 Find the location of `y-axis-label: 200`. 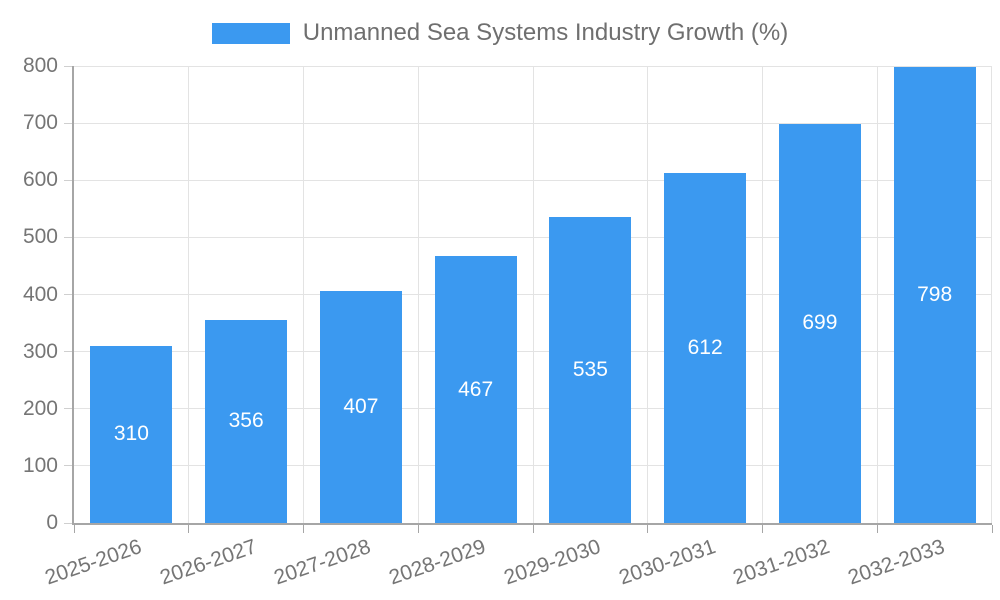

y-axis-label: 200 is located at coordinates (40, 408).